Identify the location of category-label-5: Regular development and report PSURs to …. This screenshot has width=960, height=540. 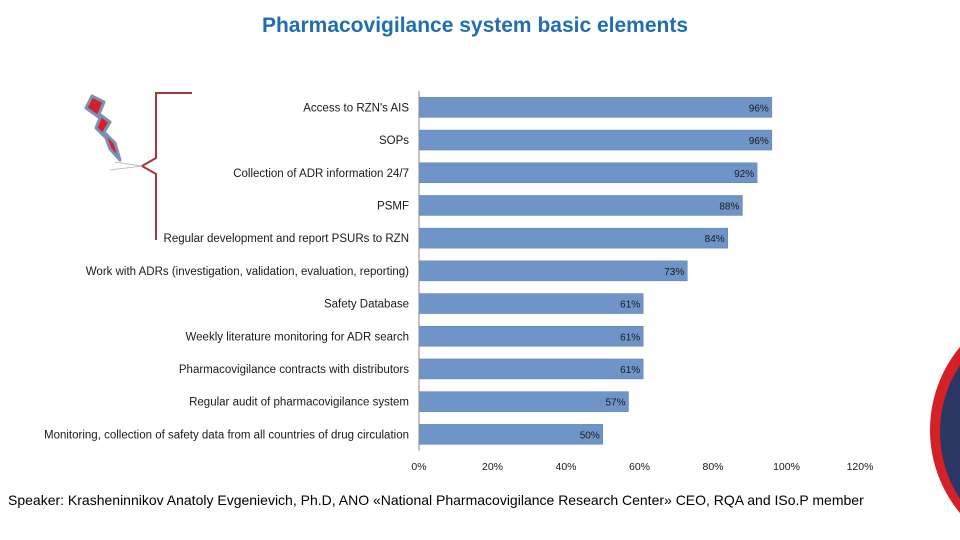
(286, 239).